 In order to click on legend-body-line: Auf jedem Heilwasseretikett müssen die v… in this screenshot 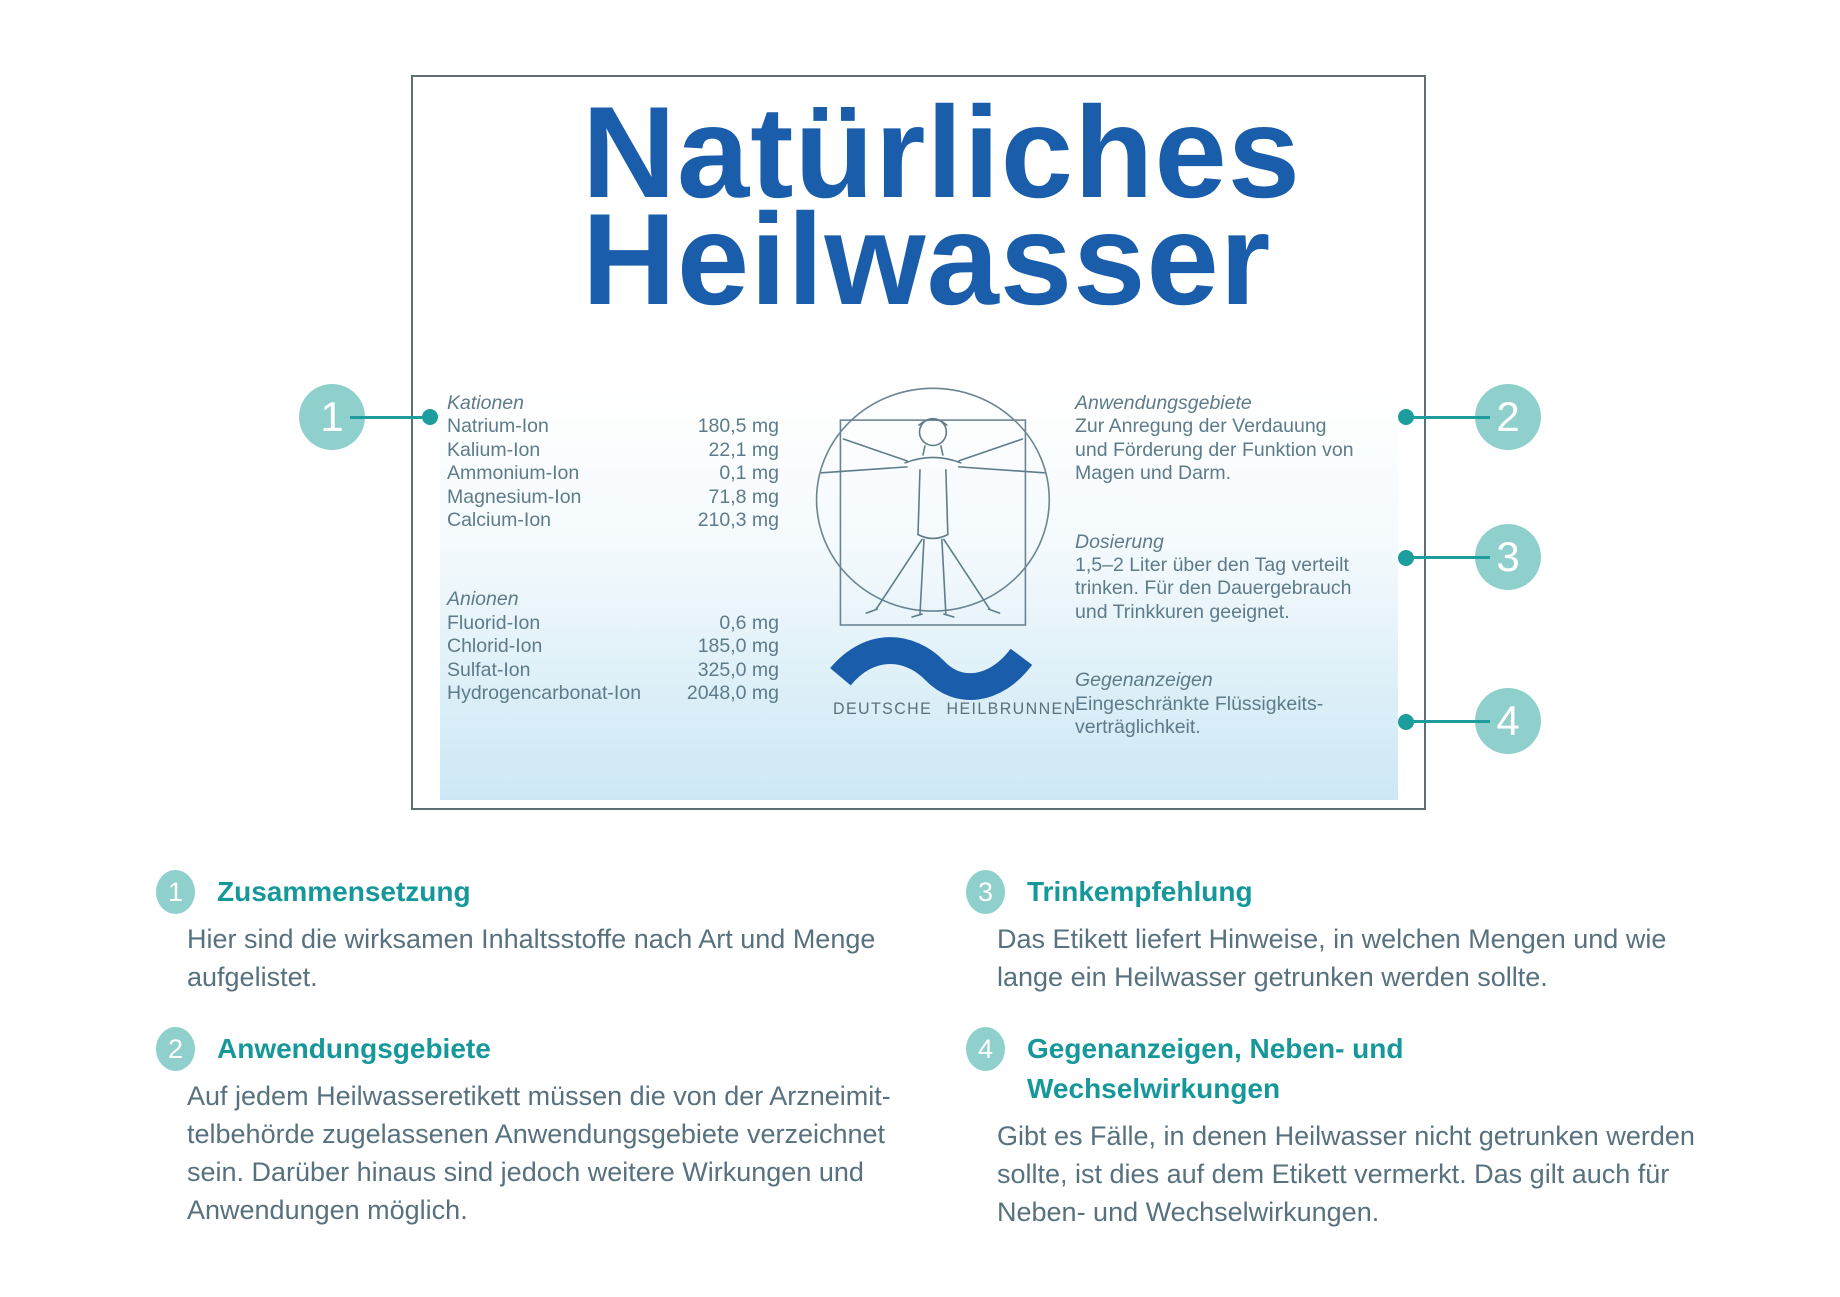, I will do `click(539, 1096)`.